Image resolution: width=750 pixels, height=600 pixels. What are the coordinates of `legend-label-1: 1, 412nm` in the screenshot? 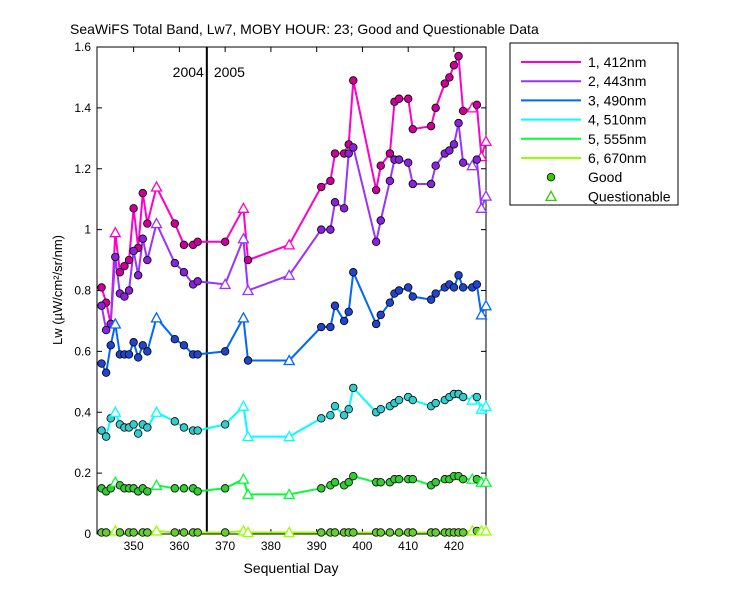 It's located at (617, 62).